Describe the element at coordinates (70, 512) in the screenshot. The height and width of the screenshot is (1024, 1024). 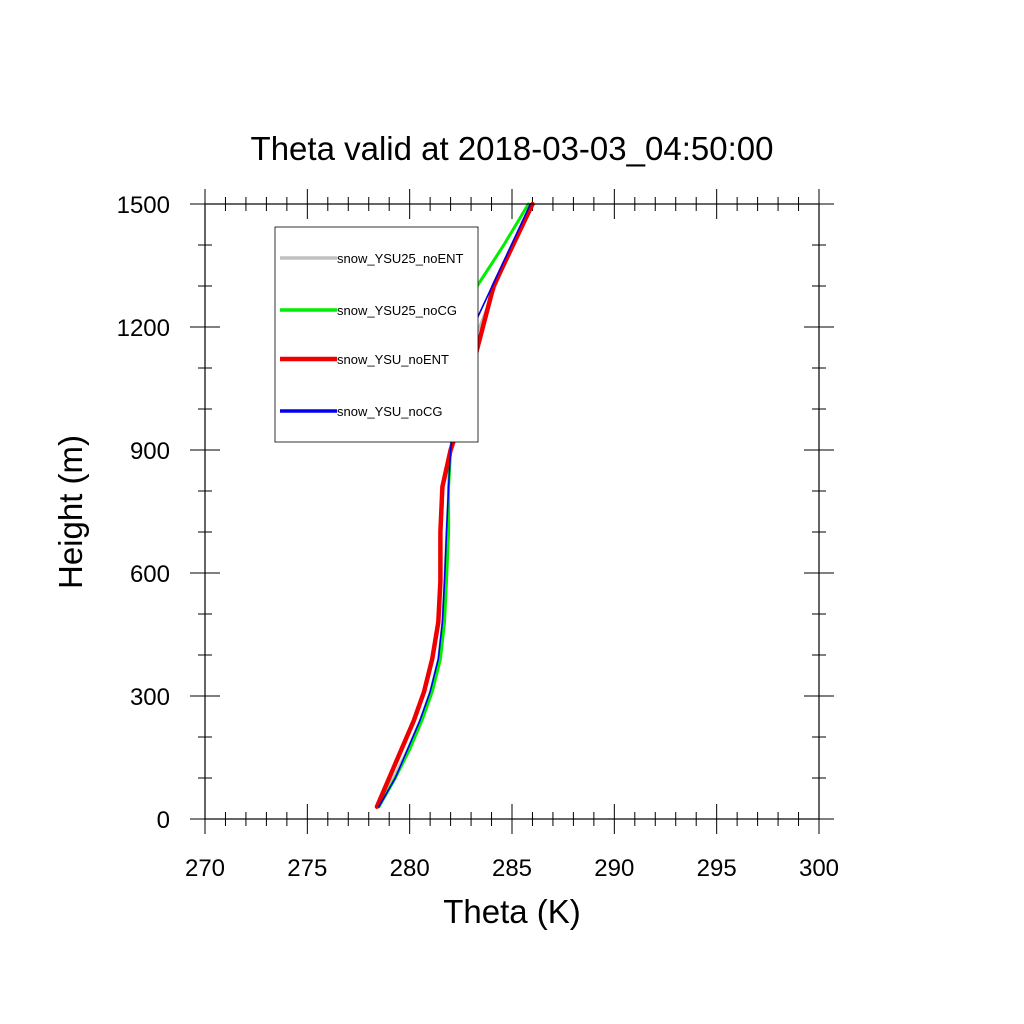
I see `y-axis-label: Height (m)` at that location.